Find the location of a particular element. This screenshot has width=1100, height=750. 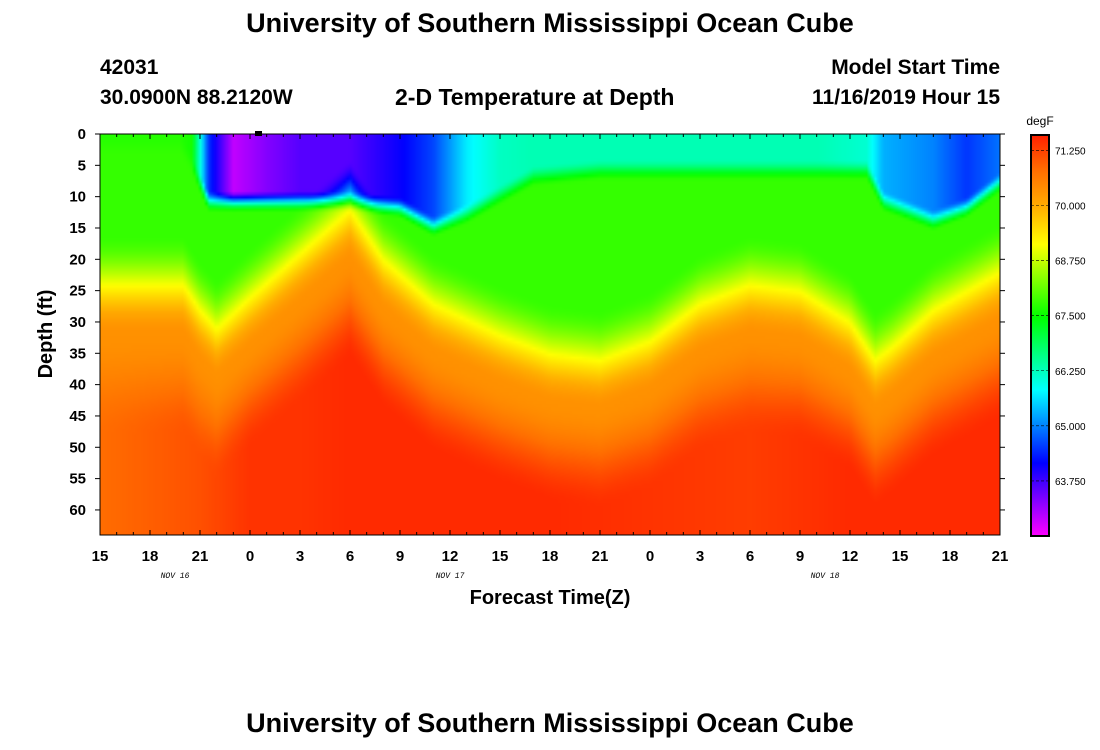

y-tick-label: 5 is located at coordinates (82, 165).